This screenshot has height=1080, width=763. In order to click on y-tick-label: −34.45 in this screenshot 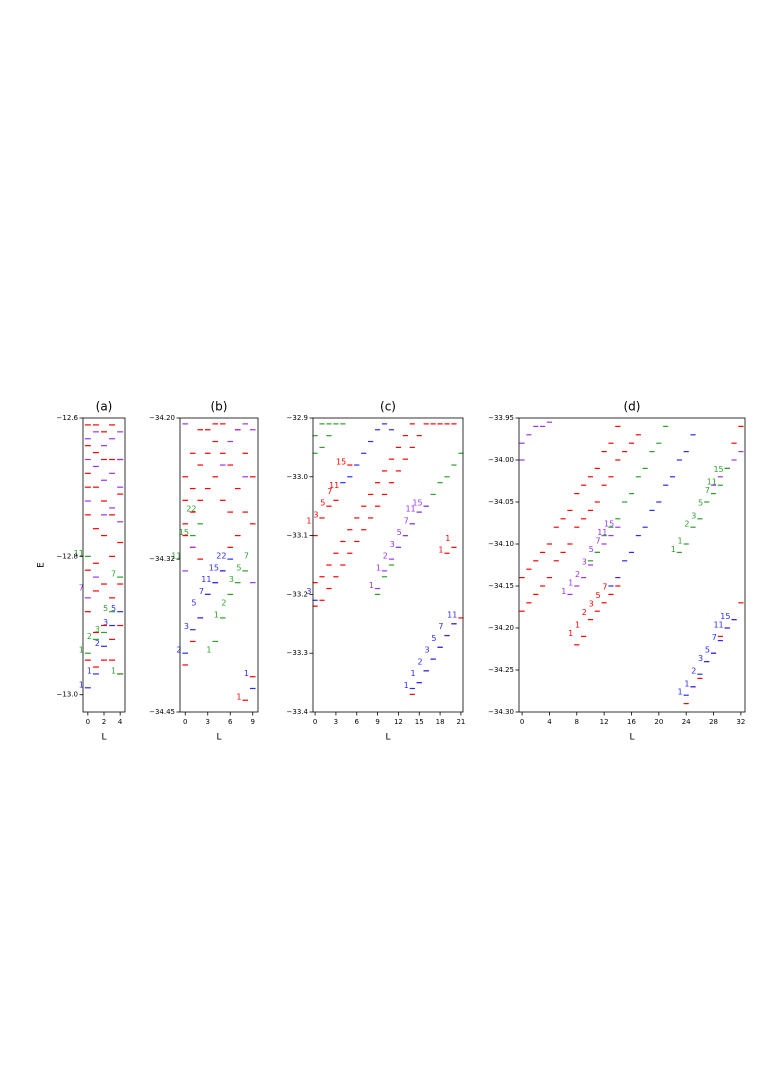, I will do `click(162, 712)`.